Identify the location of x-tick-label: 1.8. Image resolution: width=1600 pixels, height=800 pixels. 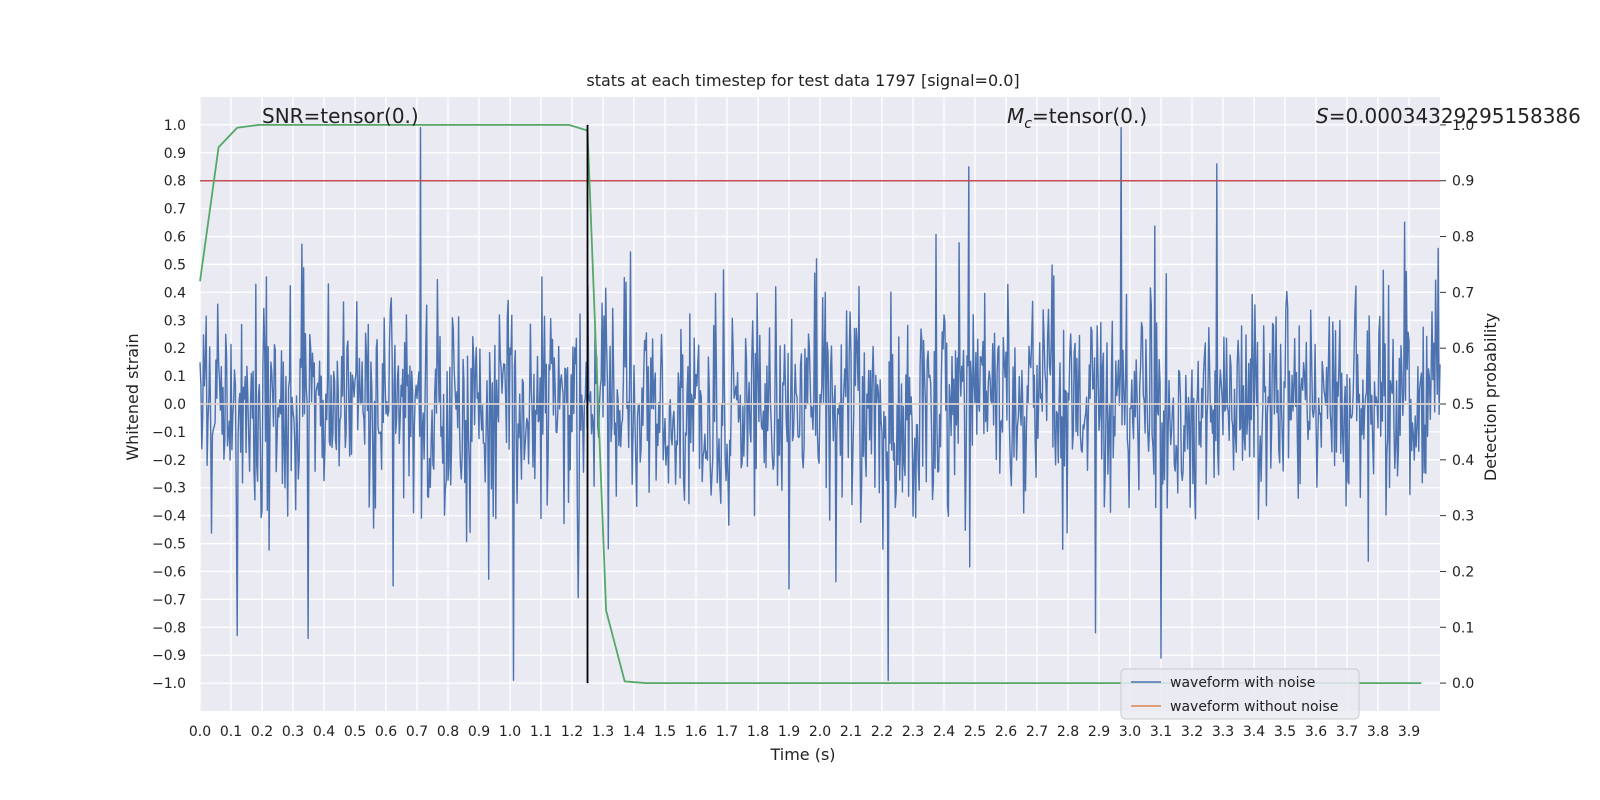
(758, 732).